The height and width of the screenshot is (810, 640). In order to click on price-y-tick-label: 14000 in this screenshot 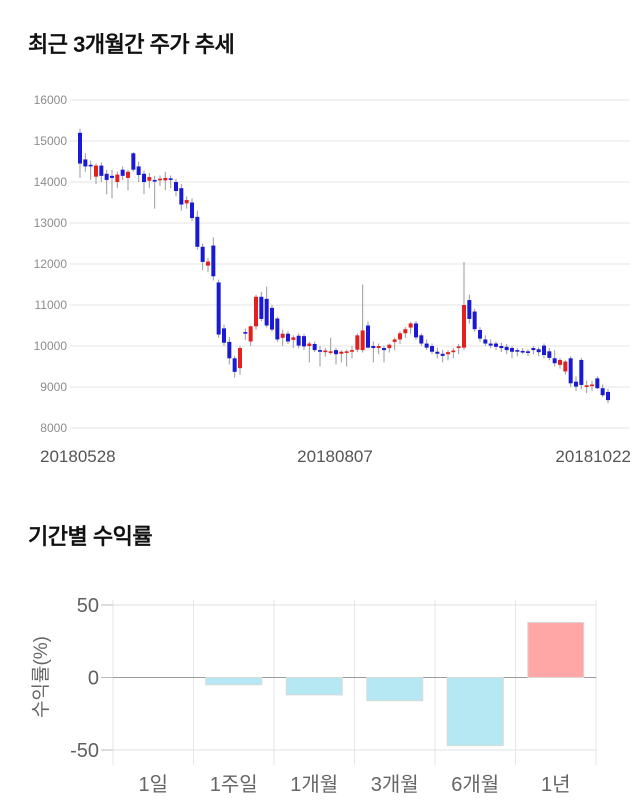, I will do `click(51, 182)`.